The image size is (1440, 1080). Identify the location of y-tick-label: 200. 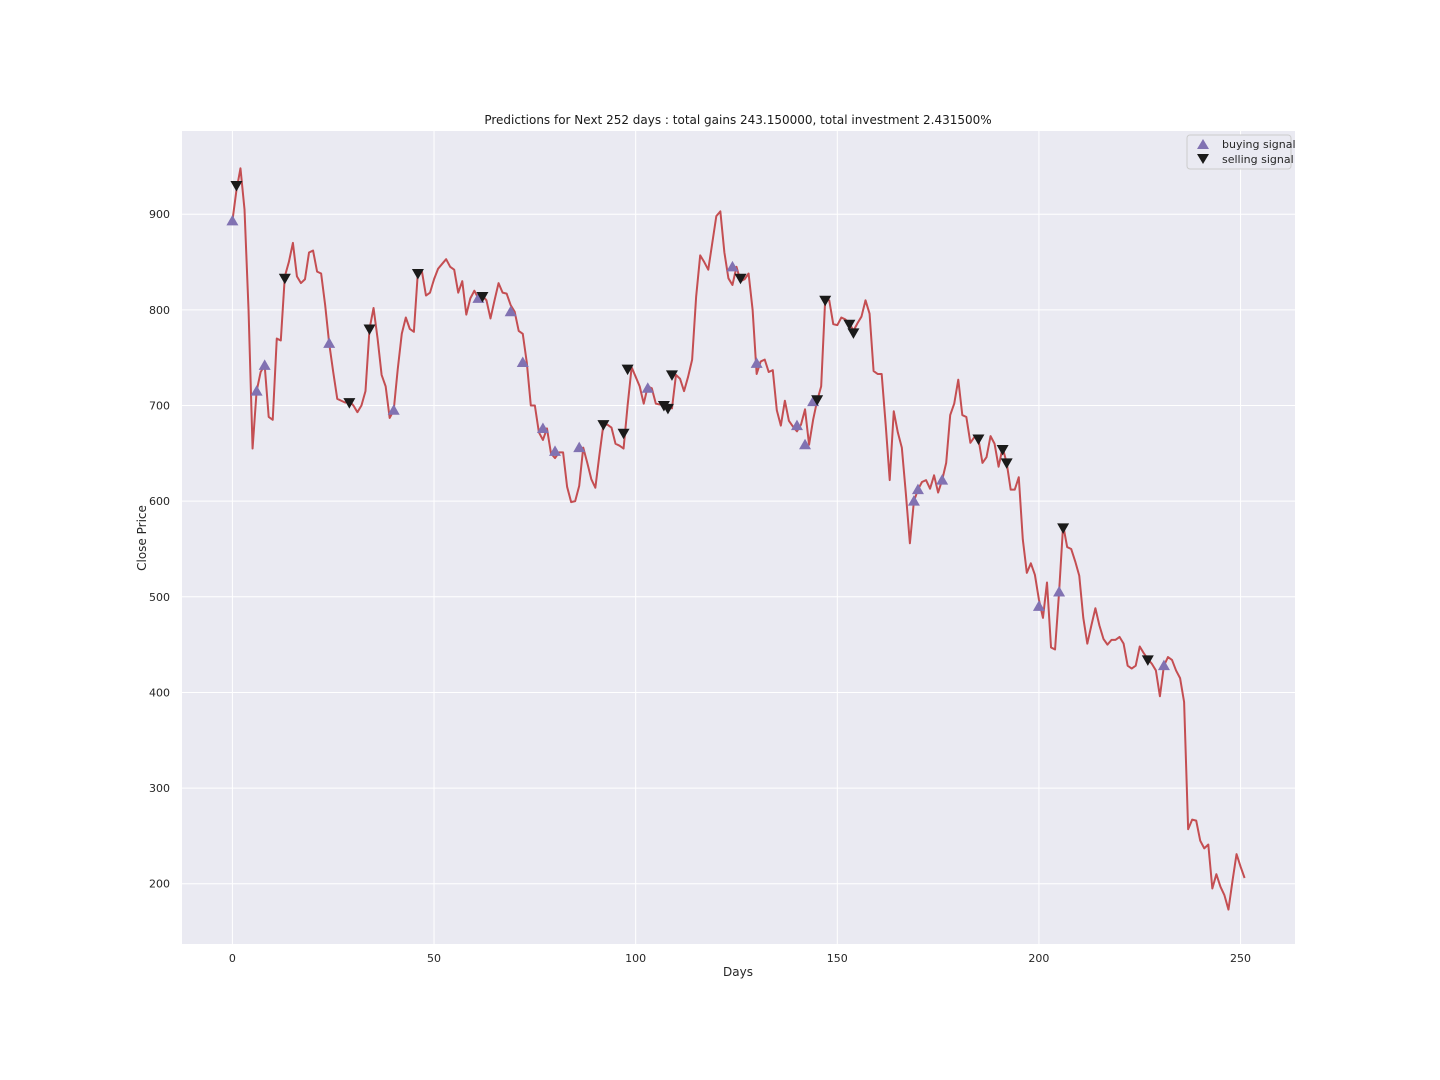
(159, 884).